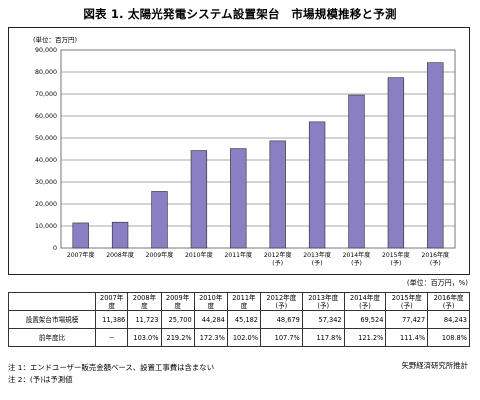 The image size is (480, 400). I want to click on y-unit-label: (単位：百万円), so click(55, 39).